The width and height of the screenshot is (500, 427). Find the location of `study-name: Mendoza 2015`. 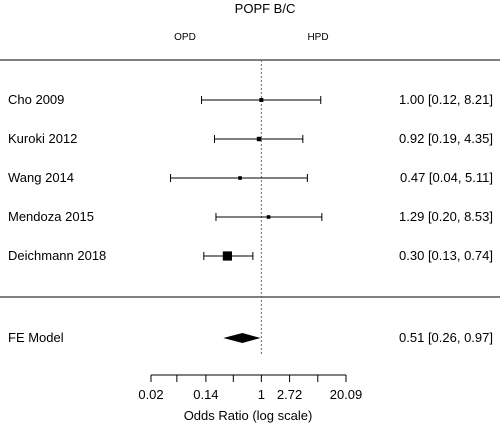

study-name: Mendoza 2015 is located at coordinates (51, 216).